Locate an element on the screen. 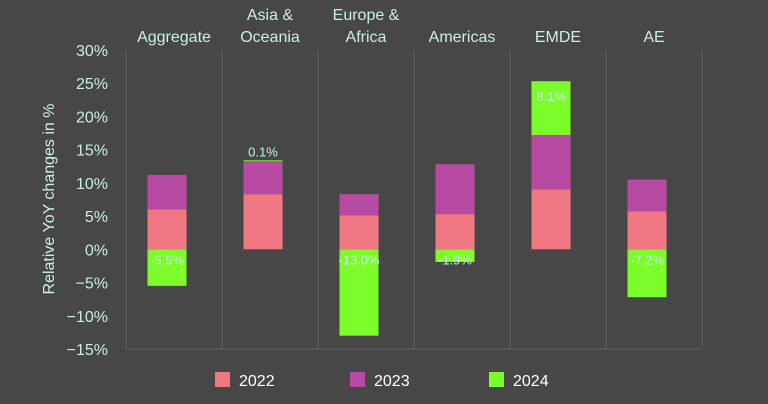 The width and height of the screenshot is (768, 404). y-tick-label: 15% is located at coordinates (92, 151).